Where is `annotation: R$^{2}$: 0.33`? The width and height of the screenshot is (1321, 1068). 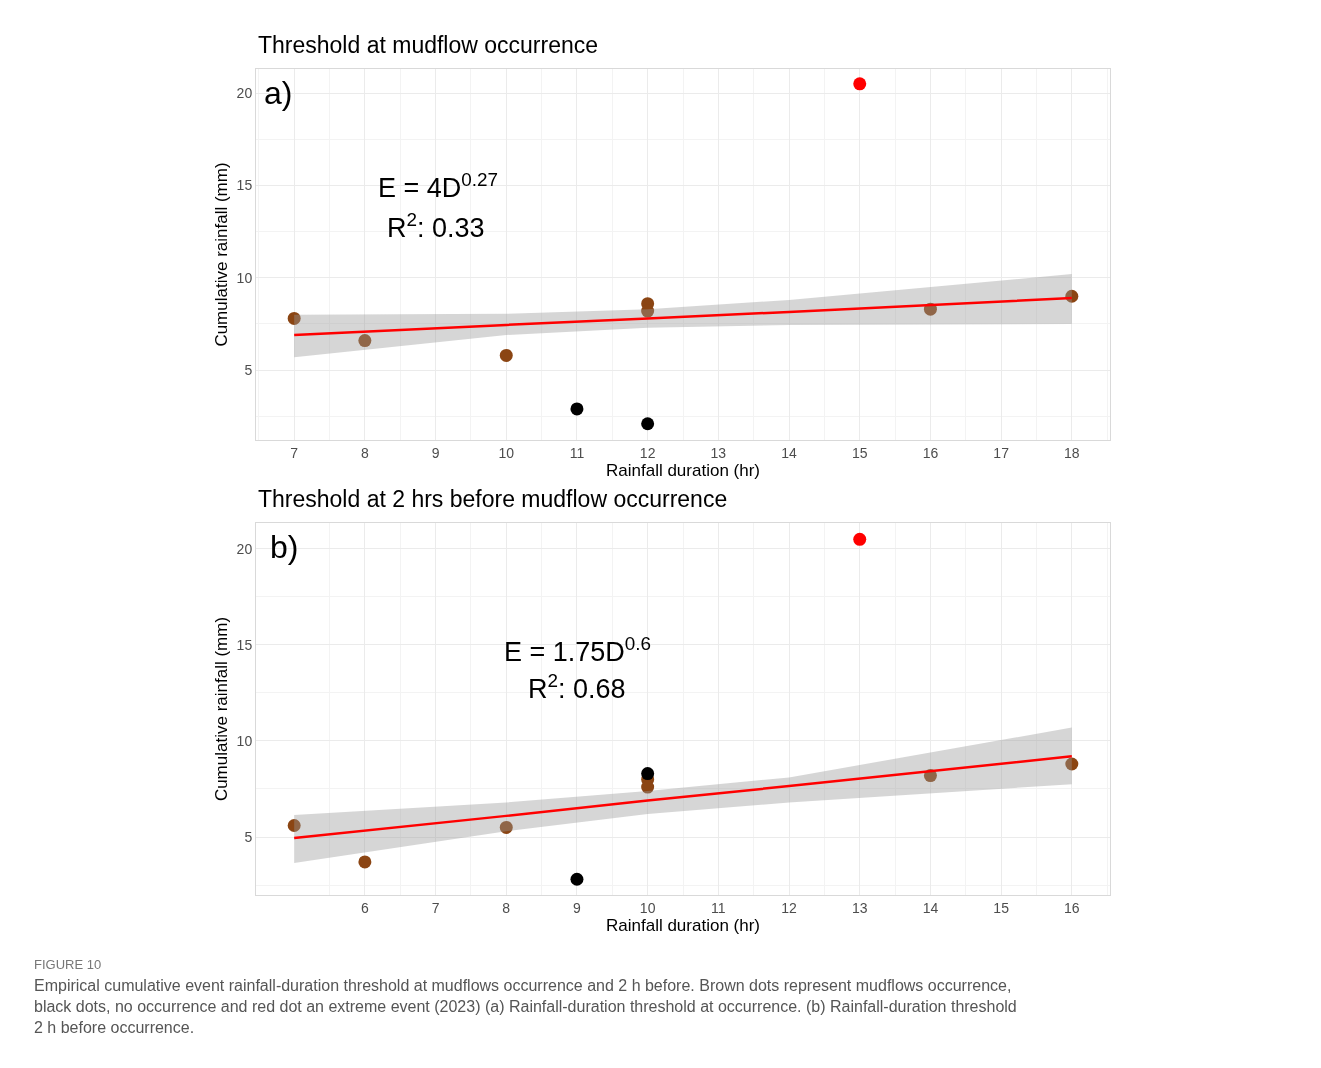
annotation: R$^{2}$: 0.33 is located at coordinates (436, 226).